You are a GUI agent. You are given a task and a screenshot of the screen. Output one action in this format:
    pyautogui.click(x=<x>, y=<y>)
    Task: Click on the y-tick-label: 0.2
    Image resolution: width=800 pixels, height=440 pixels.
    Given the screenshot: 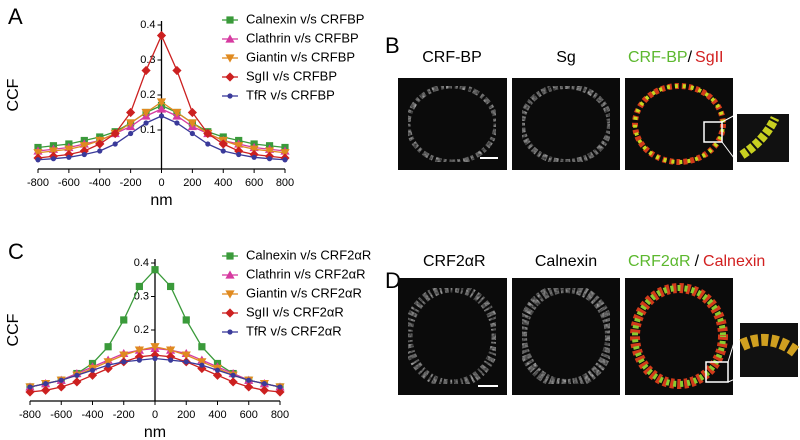 What is the action you would take?
    pyautogui.click(x=147, y=95)
    